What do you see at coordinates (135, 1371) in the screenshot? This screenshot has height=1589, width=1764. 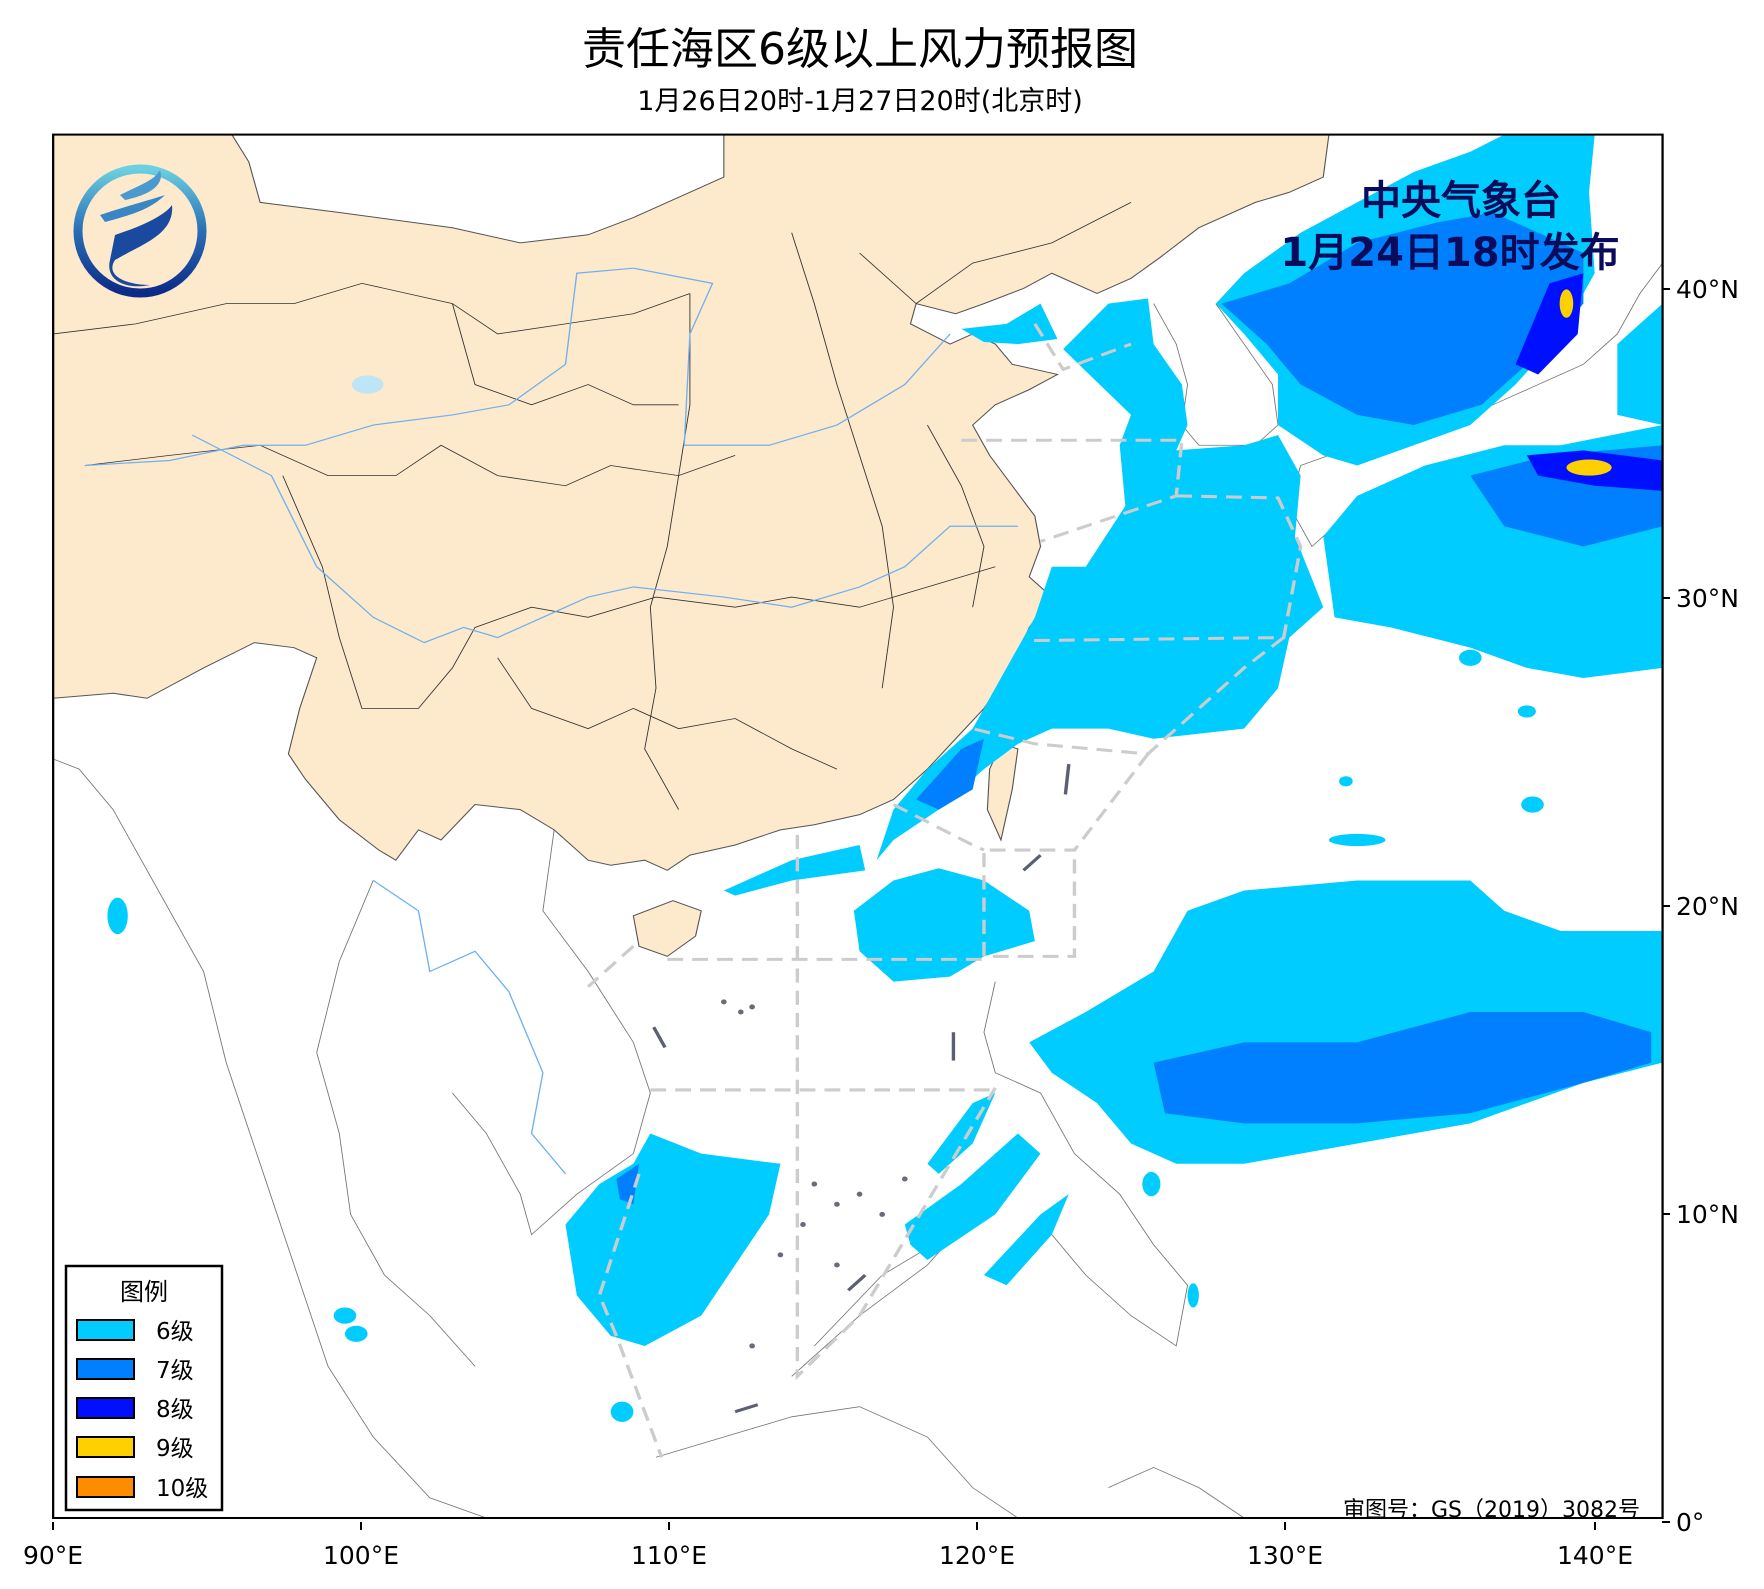 I see `legend-item-7: 7级` at bounding box center [135, 1371].